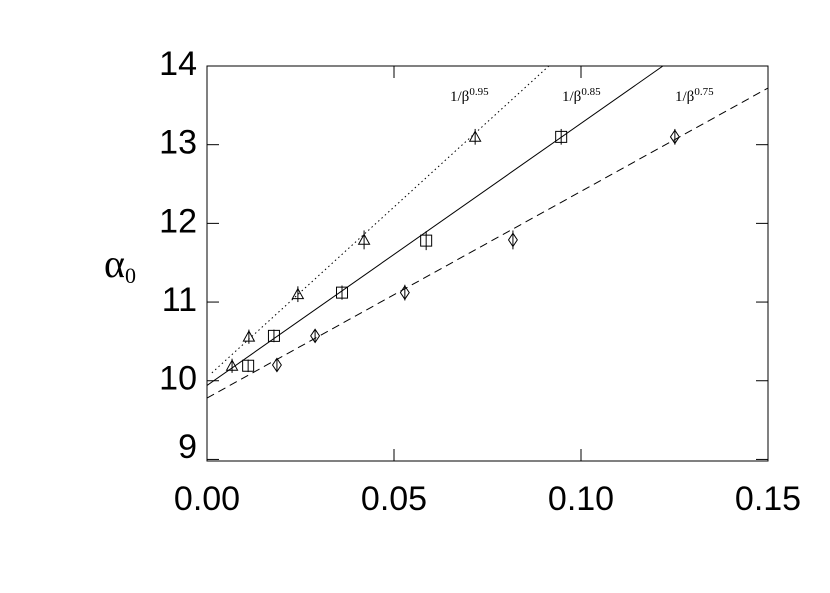  What do you see at coordinates (178, 221) in the screenshot?
I see `y-tick-label: 12` at bounding box center [178, 221].